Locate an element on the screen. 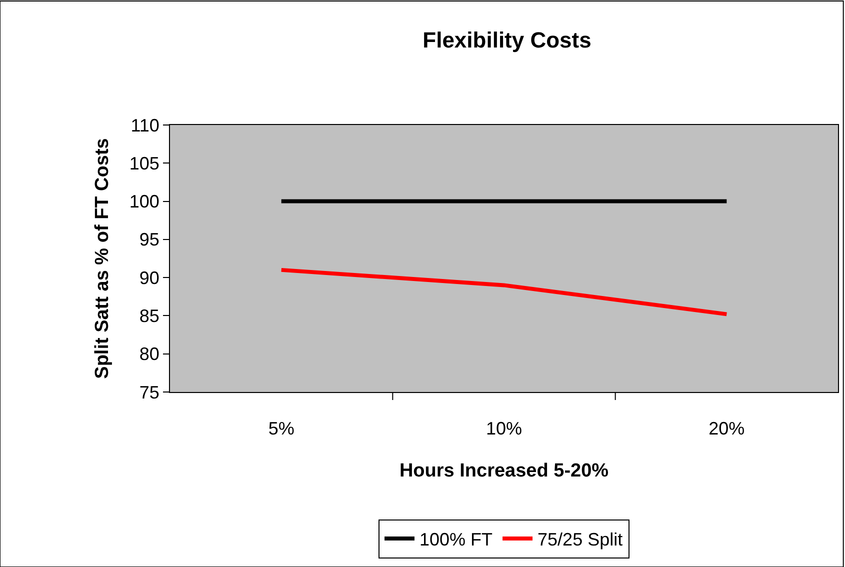 The image size is (845, 567). y-tick-label: 75 is located at coordinates (149, 392).